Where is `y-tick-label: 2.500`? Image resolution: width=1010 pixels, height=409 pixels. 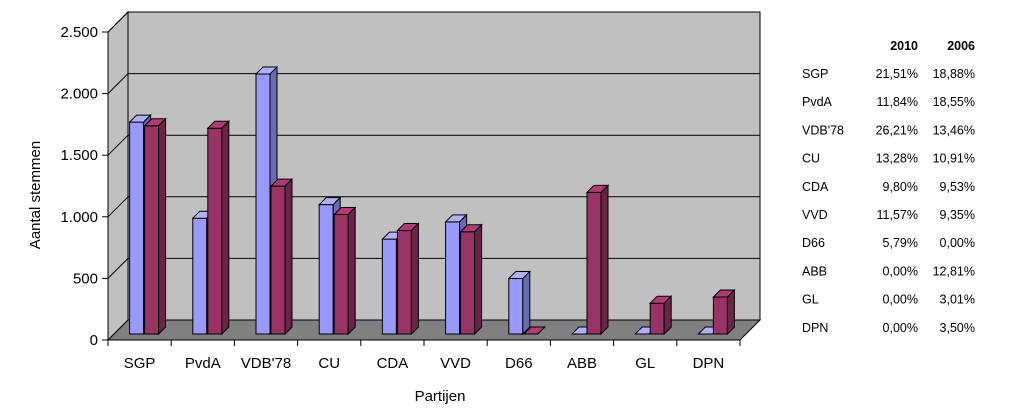 y-tick-label: 2.500 is located at coordinates (79, 32).